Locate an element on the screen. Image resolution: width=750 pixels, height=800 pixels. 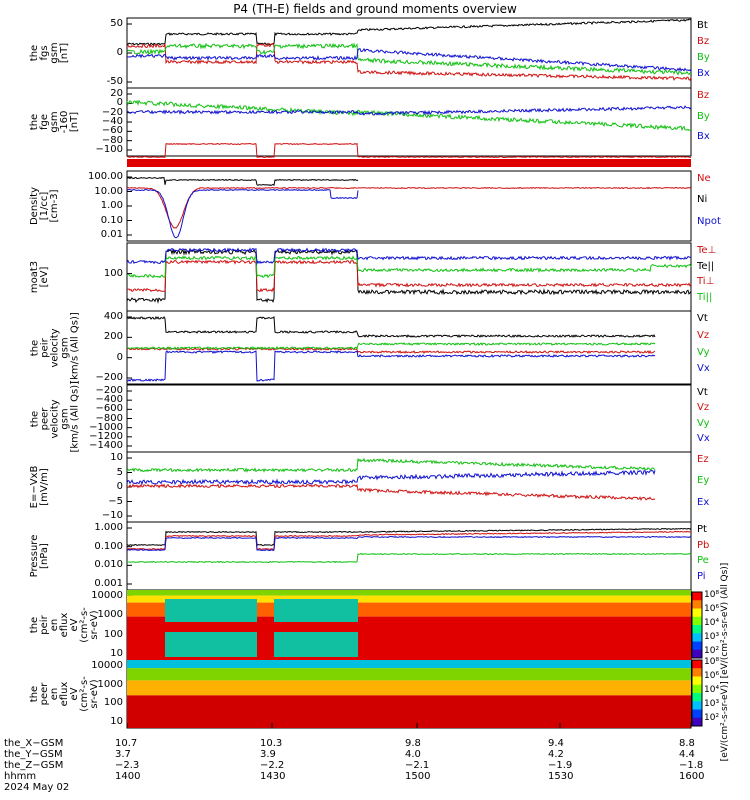
legend-vy-label: Vy is located at coordinates (703, 423).